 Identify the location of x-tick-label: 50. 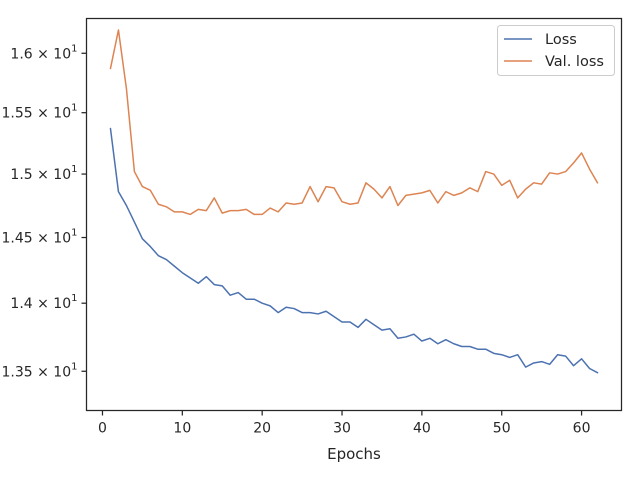
(502, 429).